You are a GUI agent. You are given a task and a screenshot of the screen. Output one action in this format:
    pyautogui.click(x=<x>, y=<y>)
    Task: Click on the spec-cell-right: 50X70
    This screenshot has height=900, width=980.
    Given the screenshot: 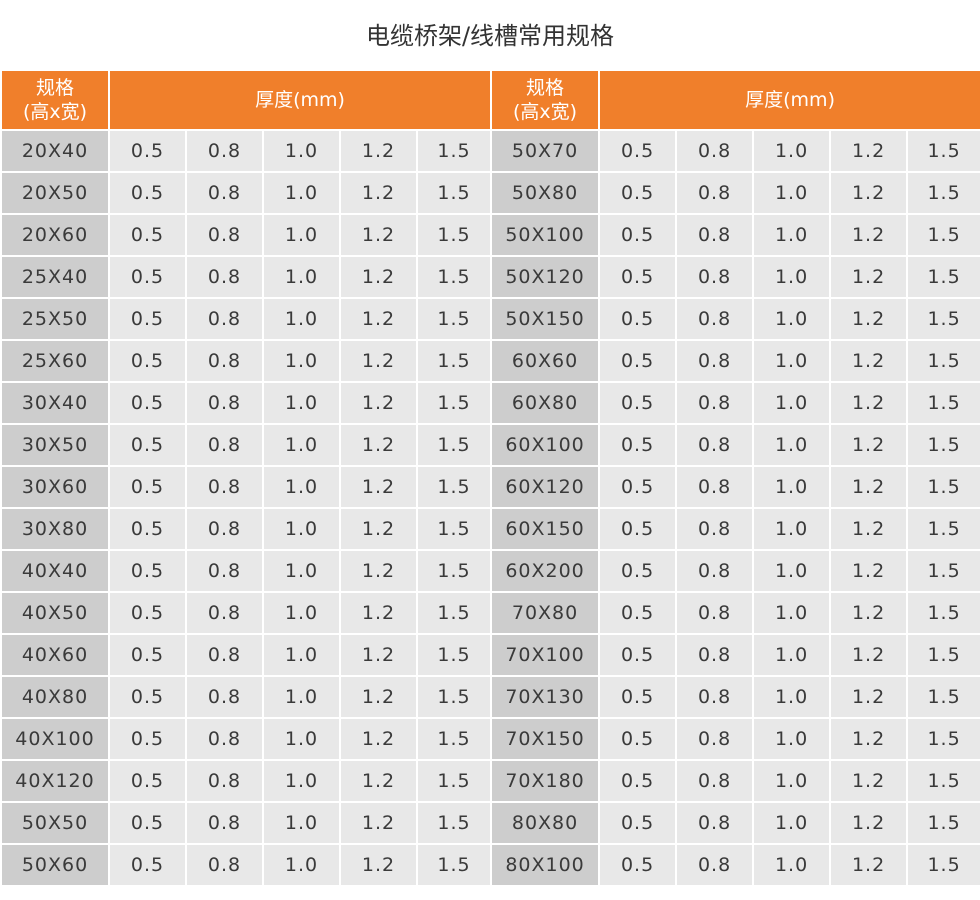 What is the action you would take?
    pyautogui.click(x=545, y=151)
    